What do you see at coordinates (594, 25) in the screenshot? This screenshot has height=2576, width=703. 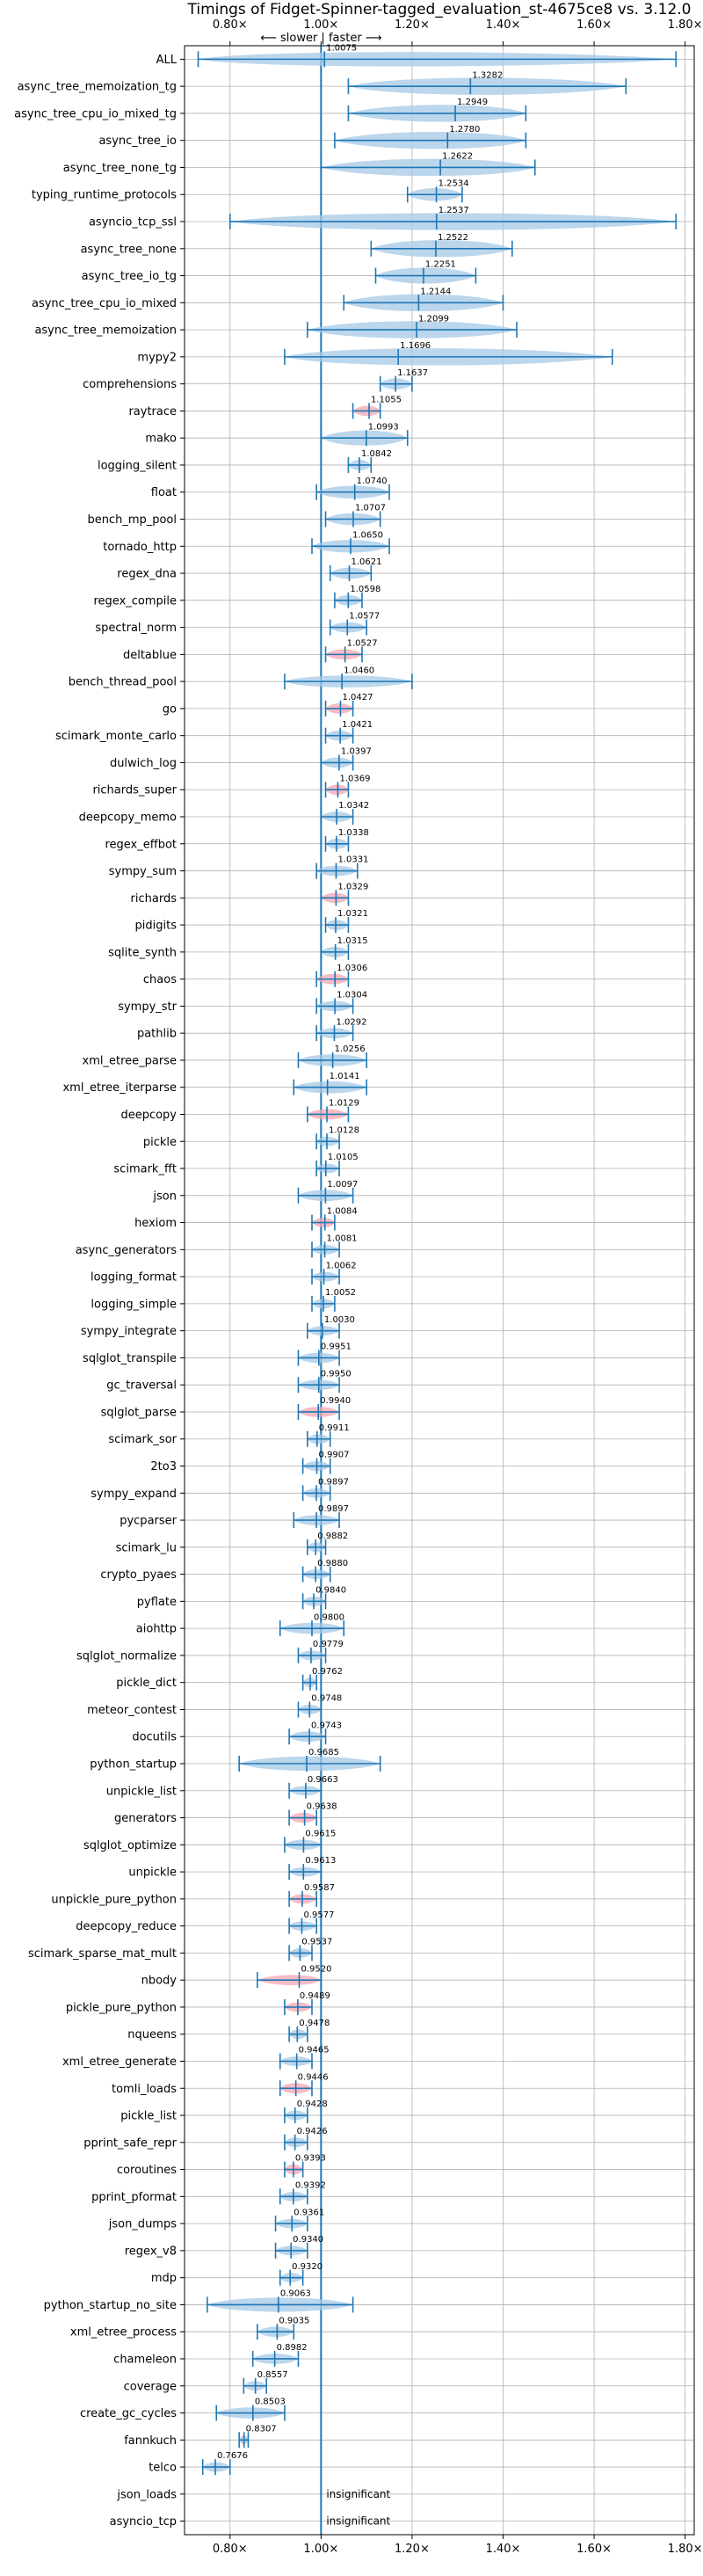 I see `x-tick-label-top: 1.60×` at bounding box center [594, 25].